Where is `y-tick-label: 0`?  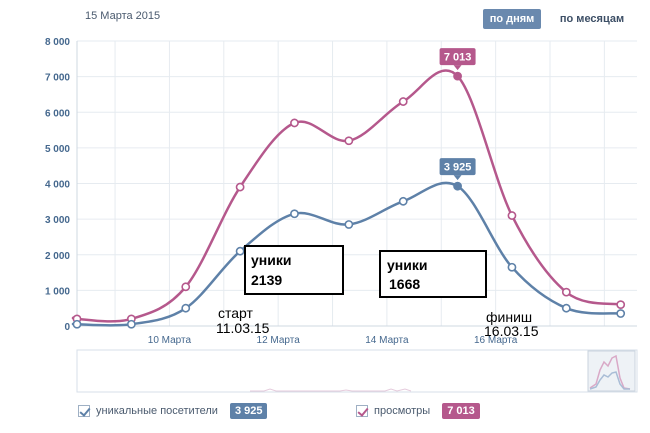
y-tick-label: 0 is located at coordinates (67, 327).